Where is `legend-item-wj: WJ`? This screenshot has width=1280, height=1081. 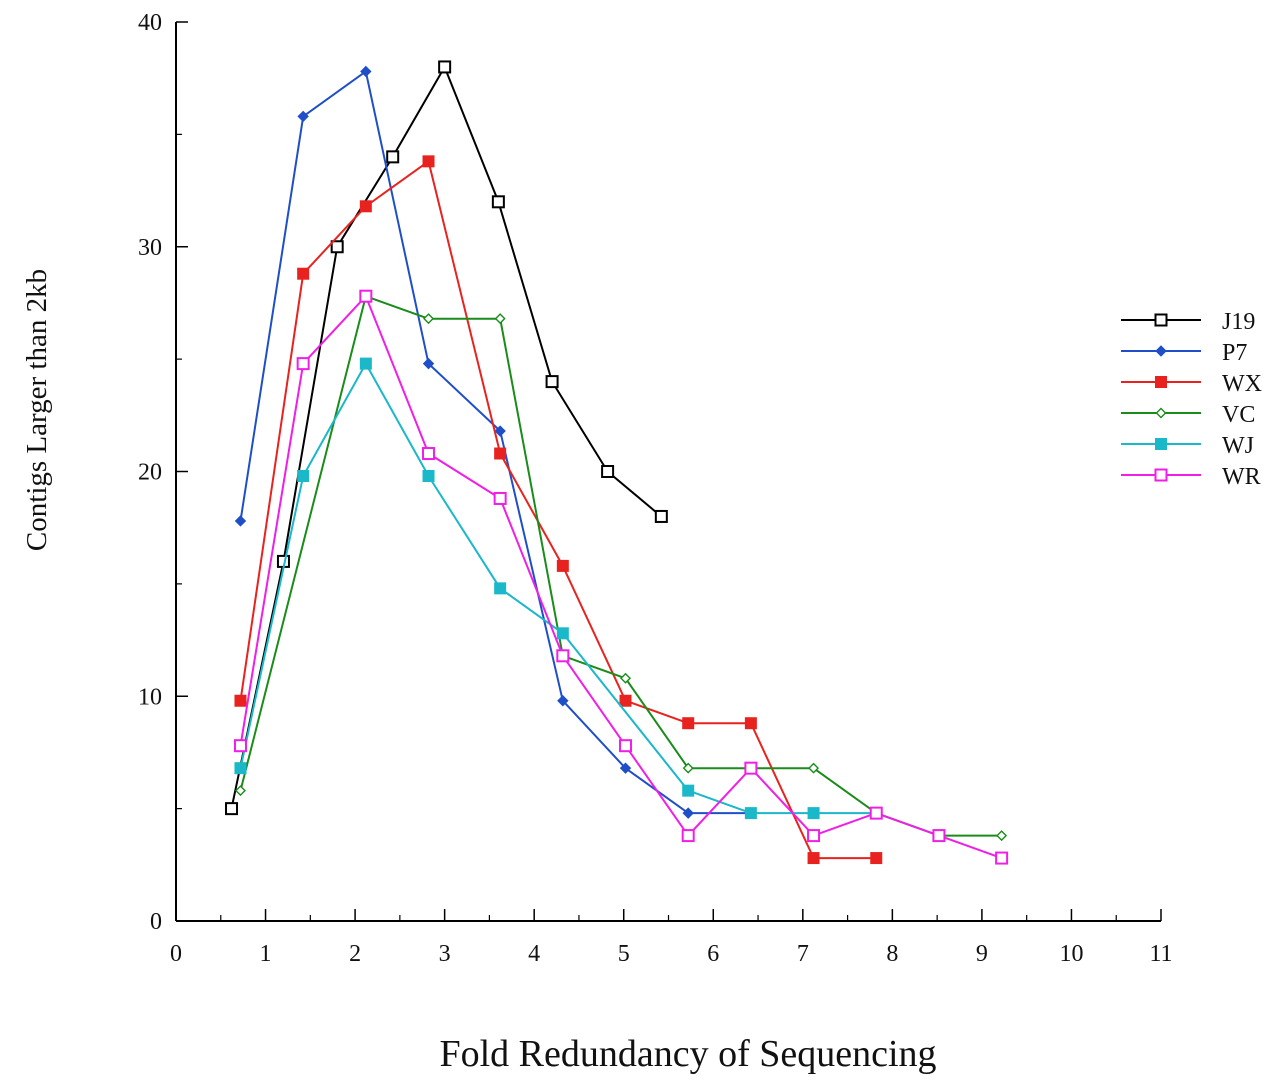
legend-item-wj: WJ is located at coordinates (1187, 446).